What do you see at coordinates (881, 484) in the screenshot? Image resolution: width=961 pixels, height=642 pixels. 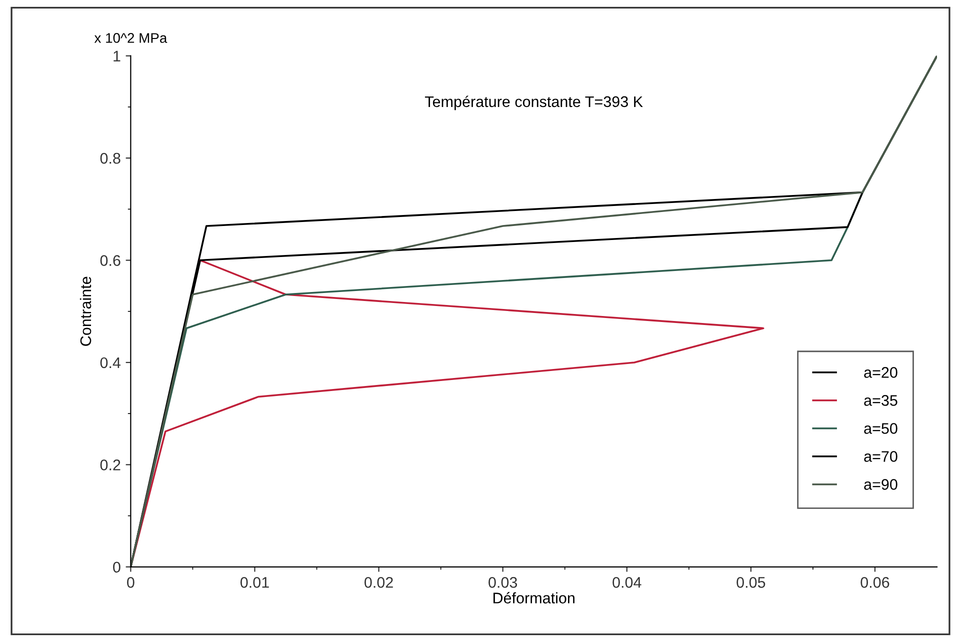 I see `legend-label: a=90` at bounding box center [881, 484].